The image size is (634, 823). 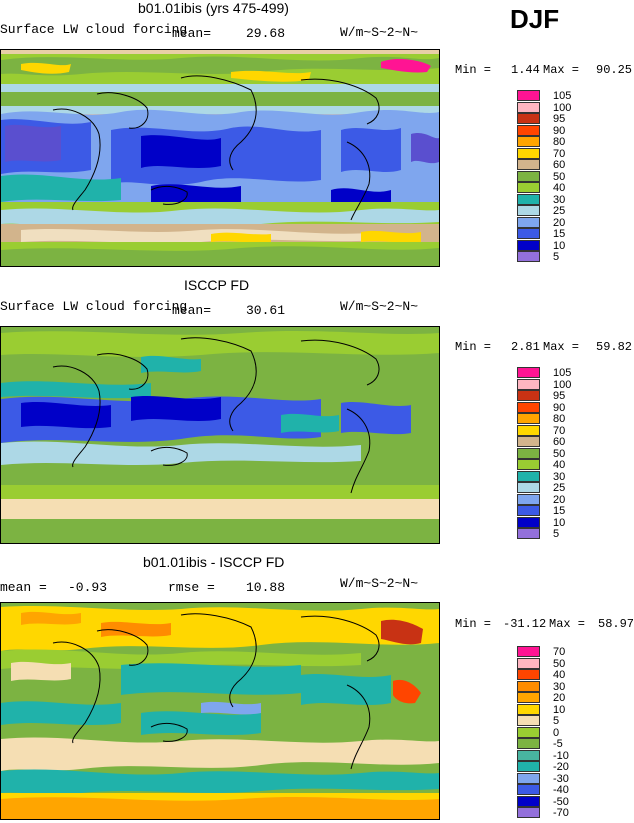 What do you see at coordinates (525, 70) in the screenshot?
I see `panel1-min-value: 1.44` at bounding box center [525, 70].